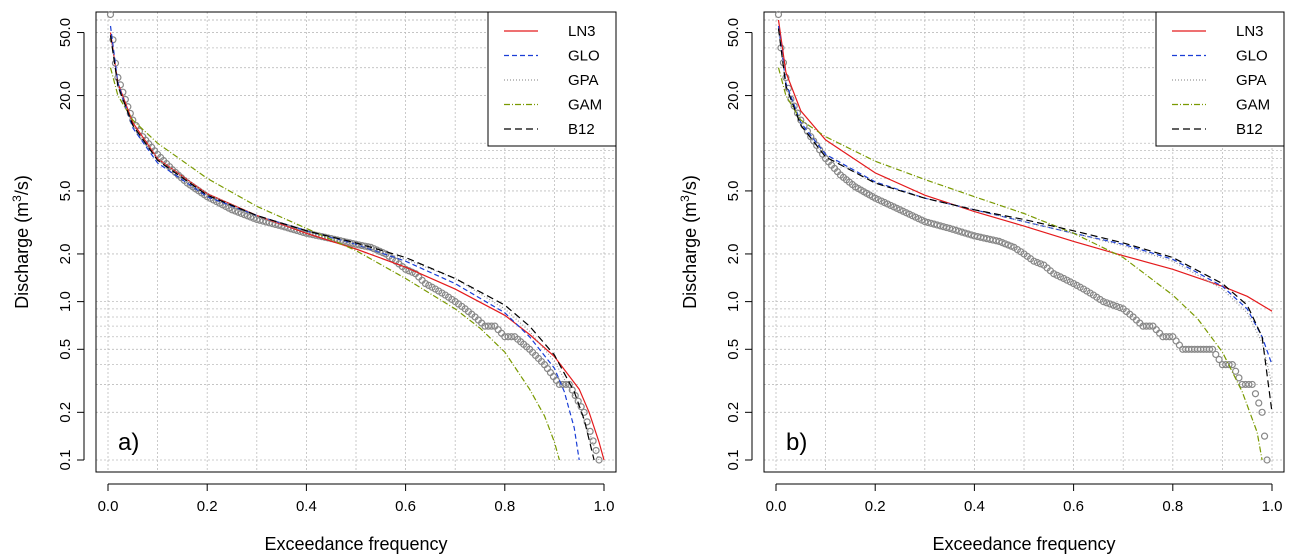  Describe the element at coordinates (796, 442) in the screenshot. I see `panel-label: b)` at that location.